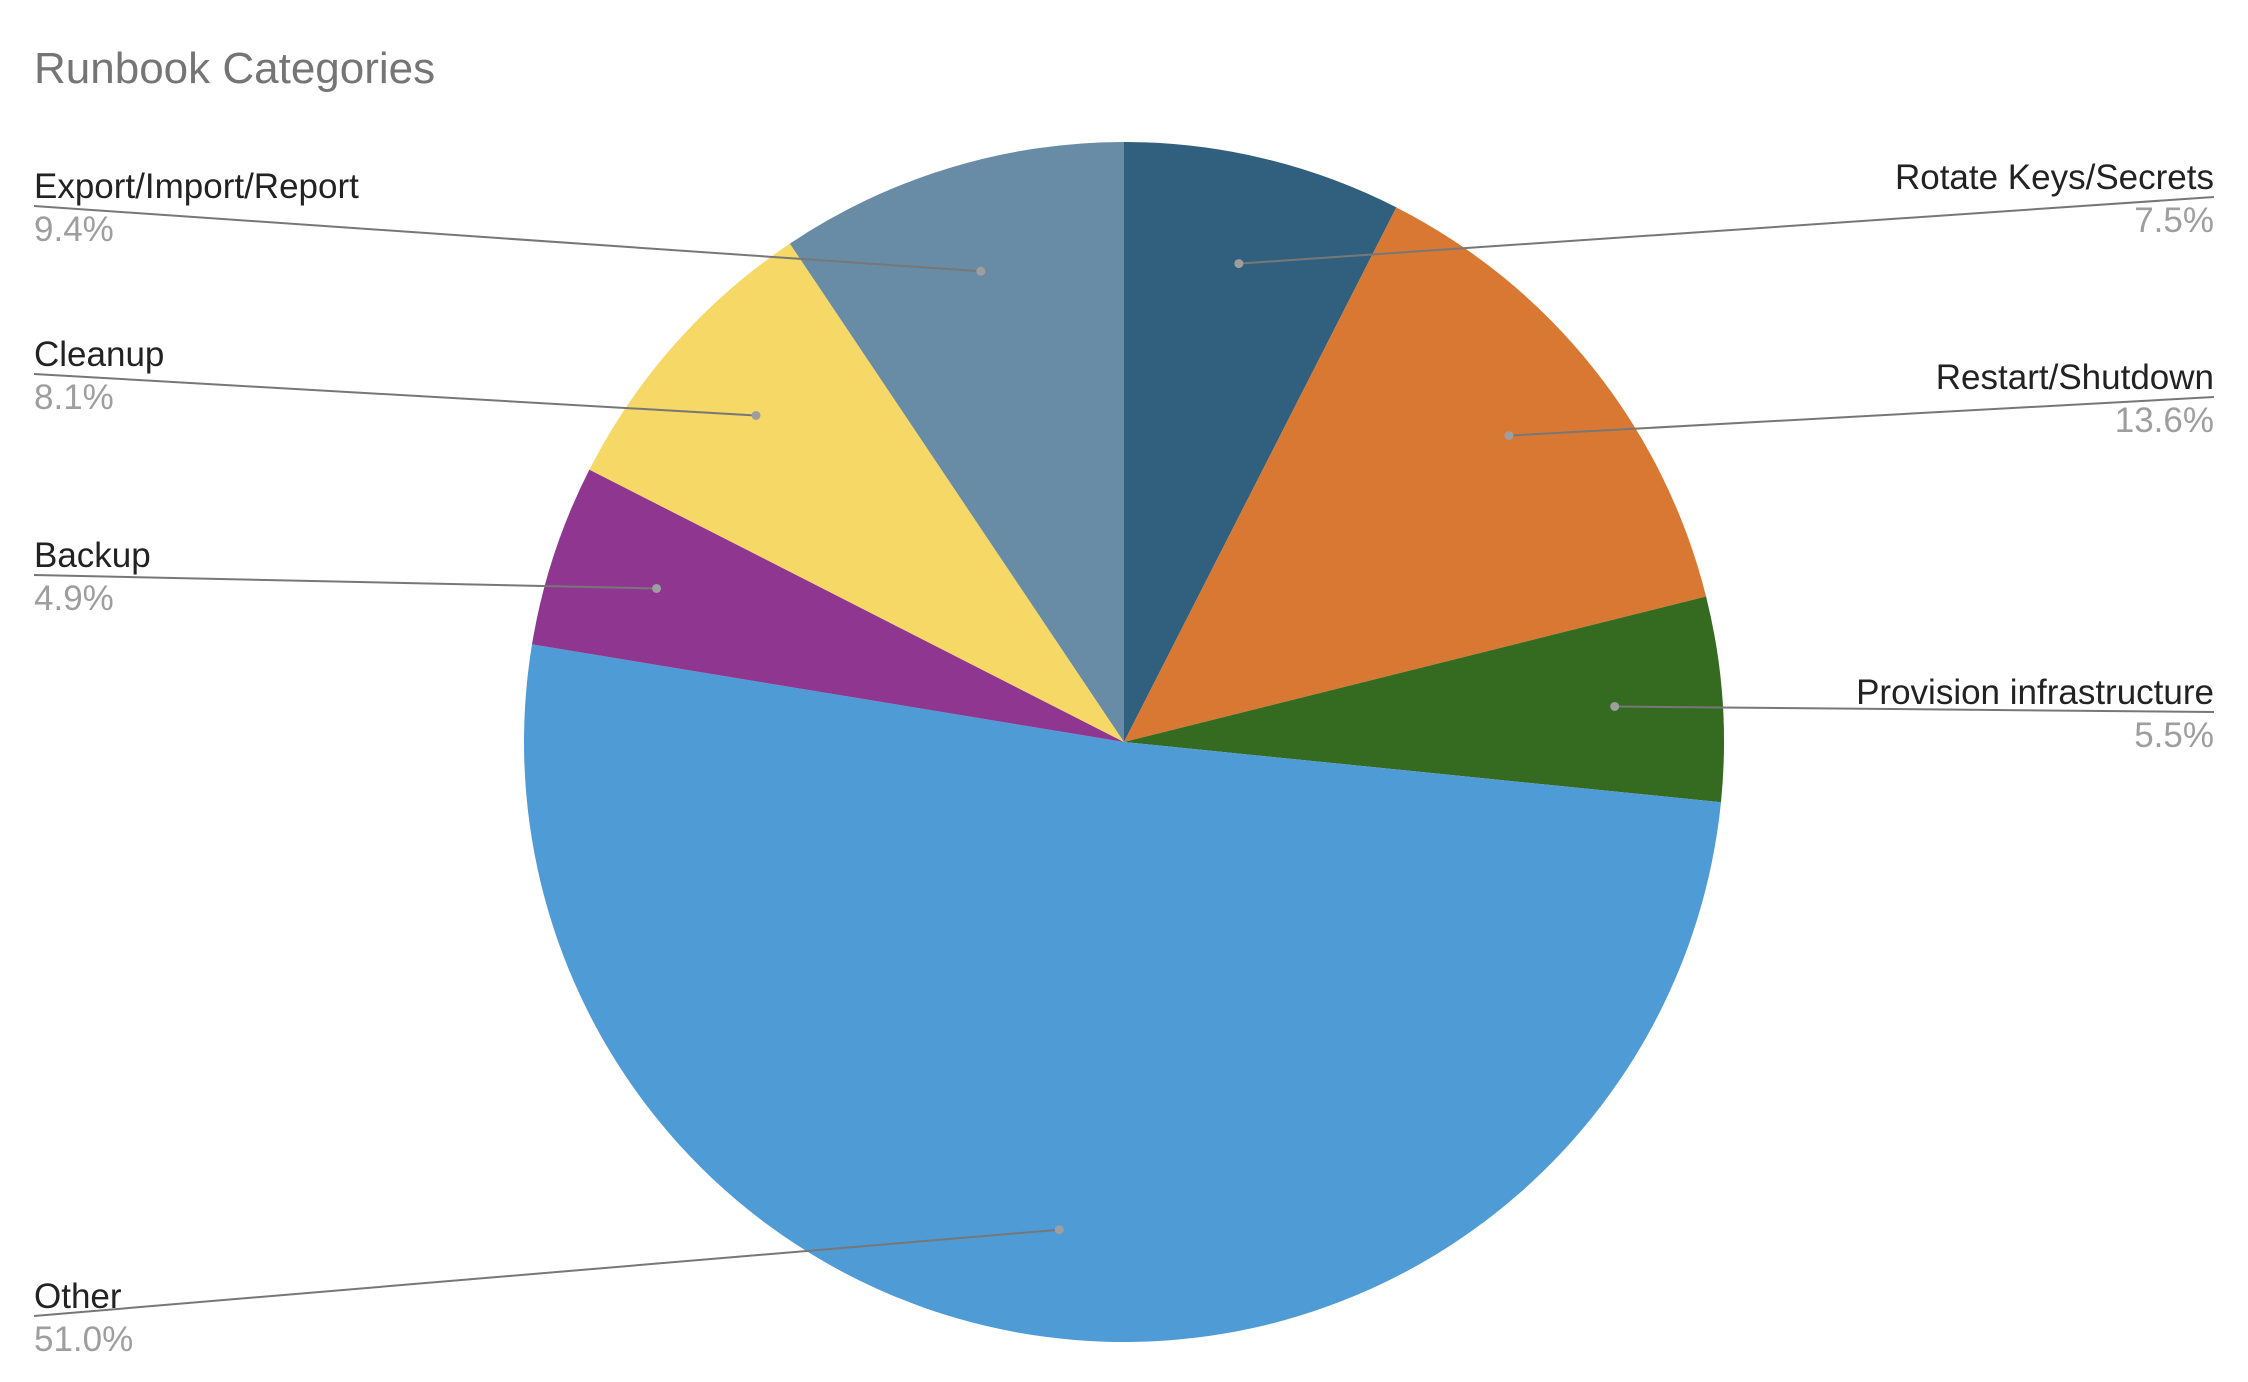 This screenshot has width=2248, height=1382. What do you see at coordinates (74, 598) in the screenshot?
I see `slice-percent-label: 4.9%` at bounding box center [74, 598].